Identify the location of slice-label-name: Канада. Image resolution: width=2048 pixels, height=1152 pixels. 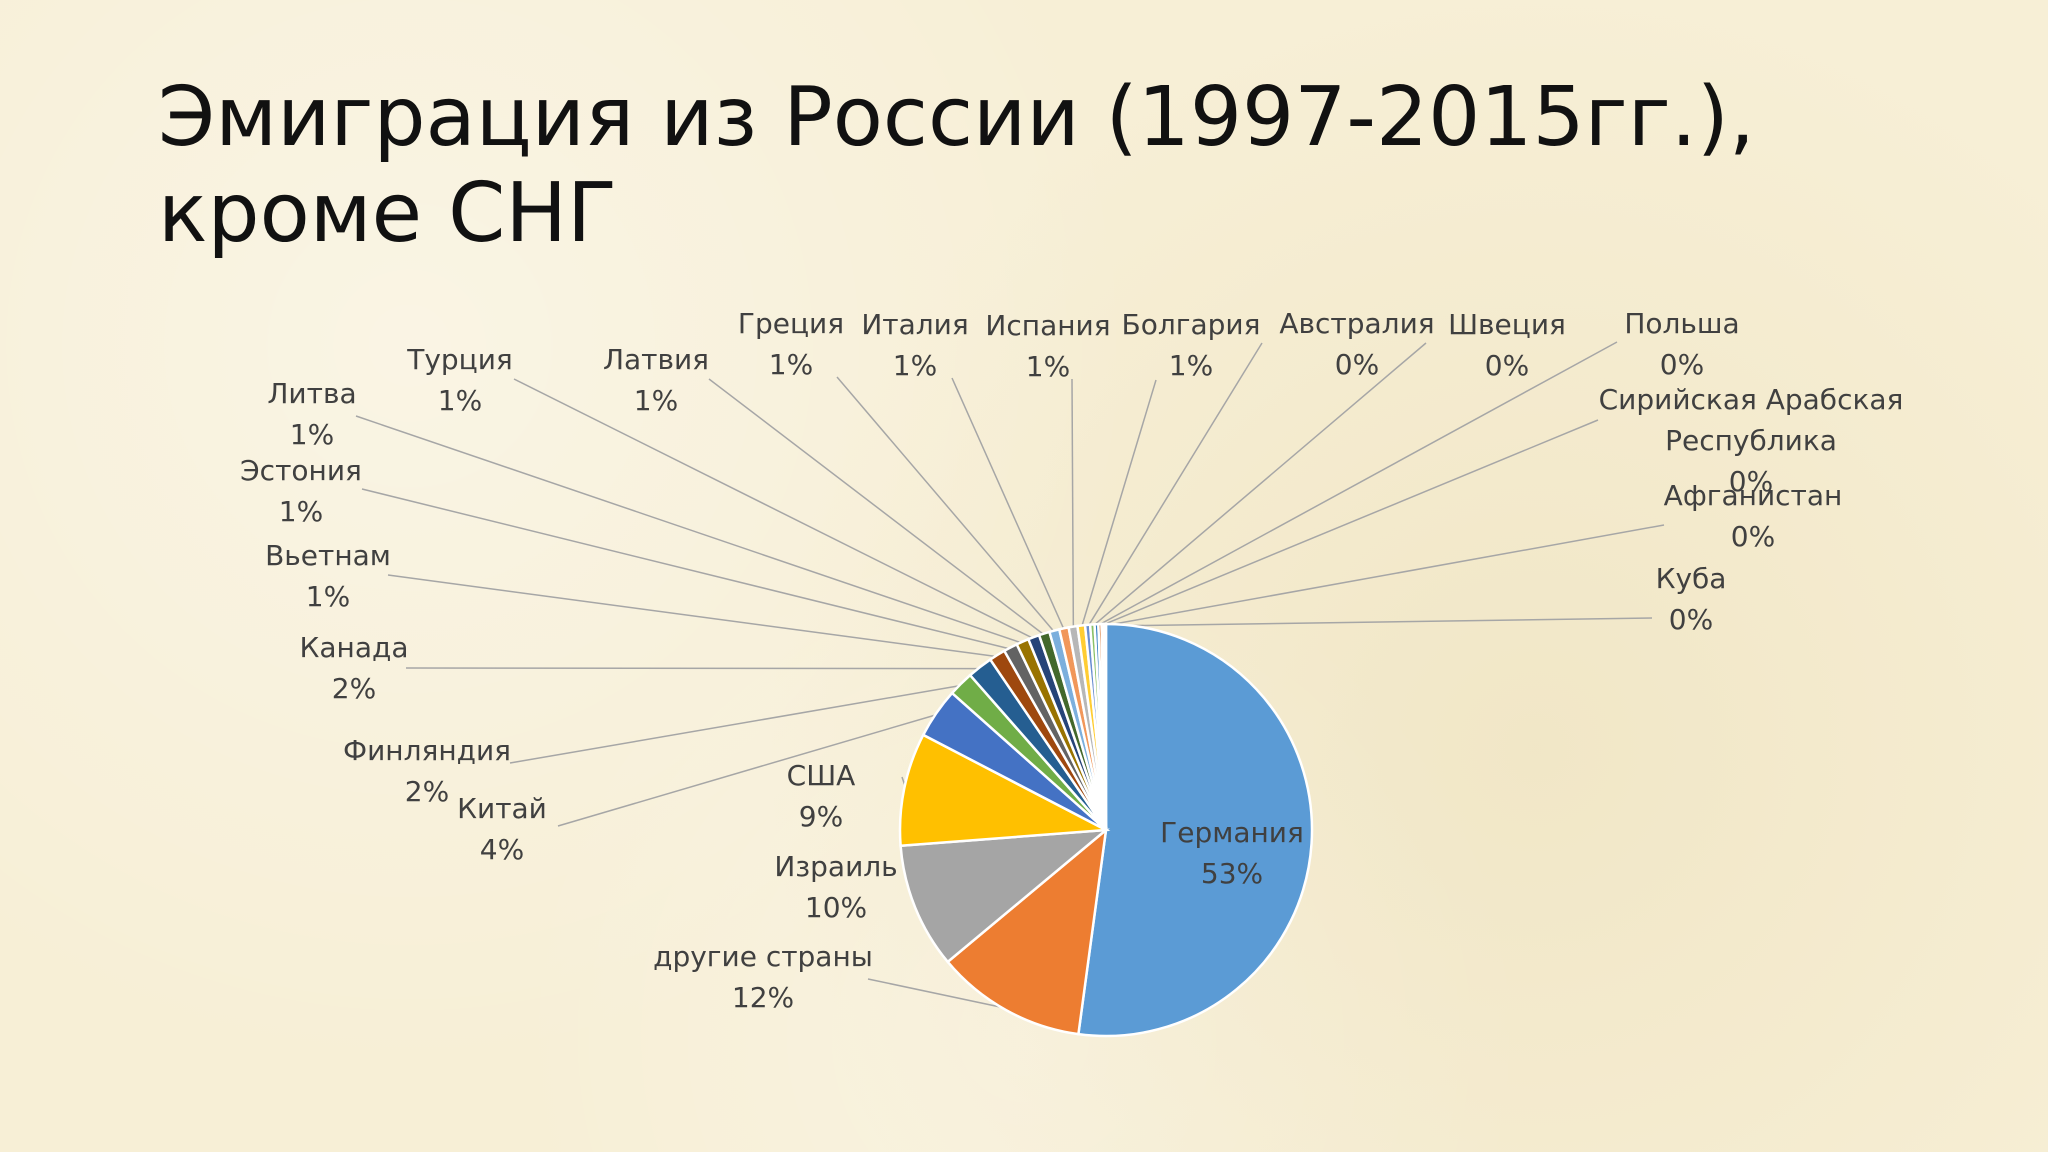
(353, 647).